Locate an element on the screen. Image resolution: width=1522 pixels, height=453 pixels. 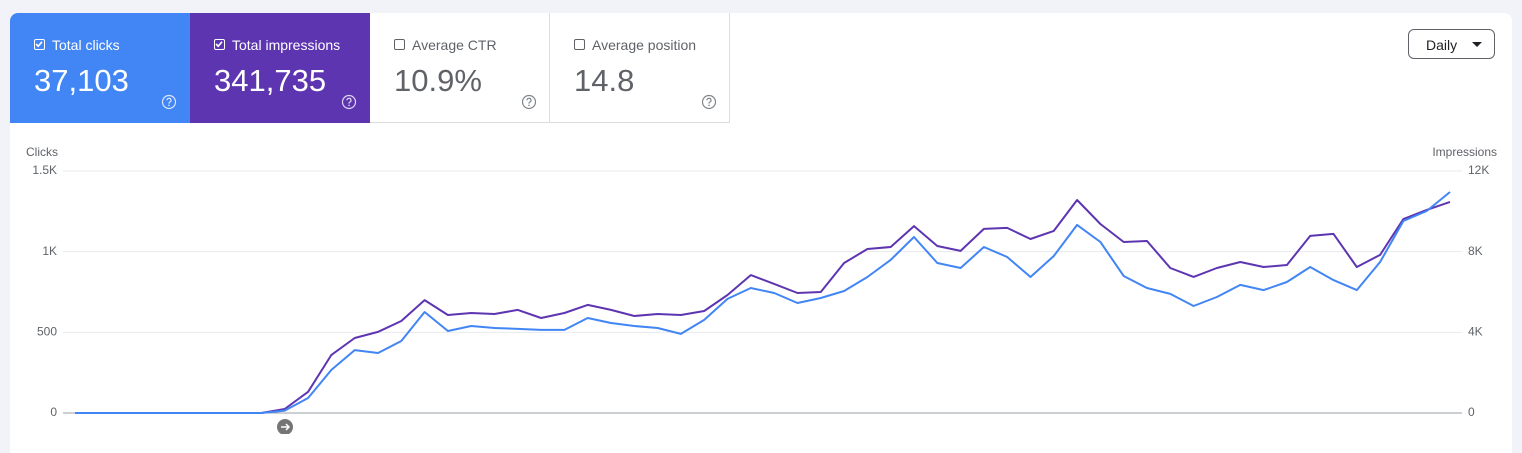
metric-value: 14.8 is located at coordinates (604, 80).